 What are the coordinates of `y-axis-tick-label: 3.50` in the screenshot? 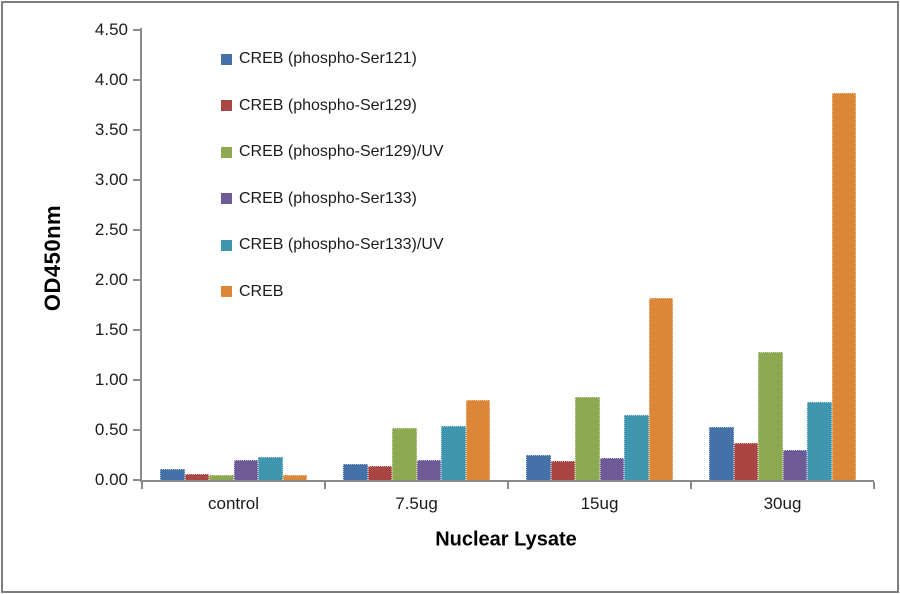 It's located at (111, 129).